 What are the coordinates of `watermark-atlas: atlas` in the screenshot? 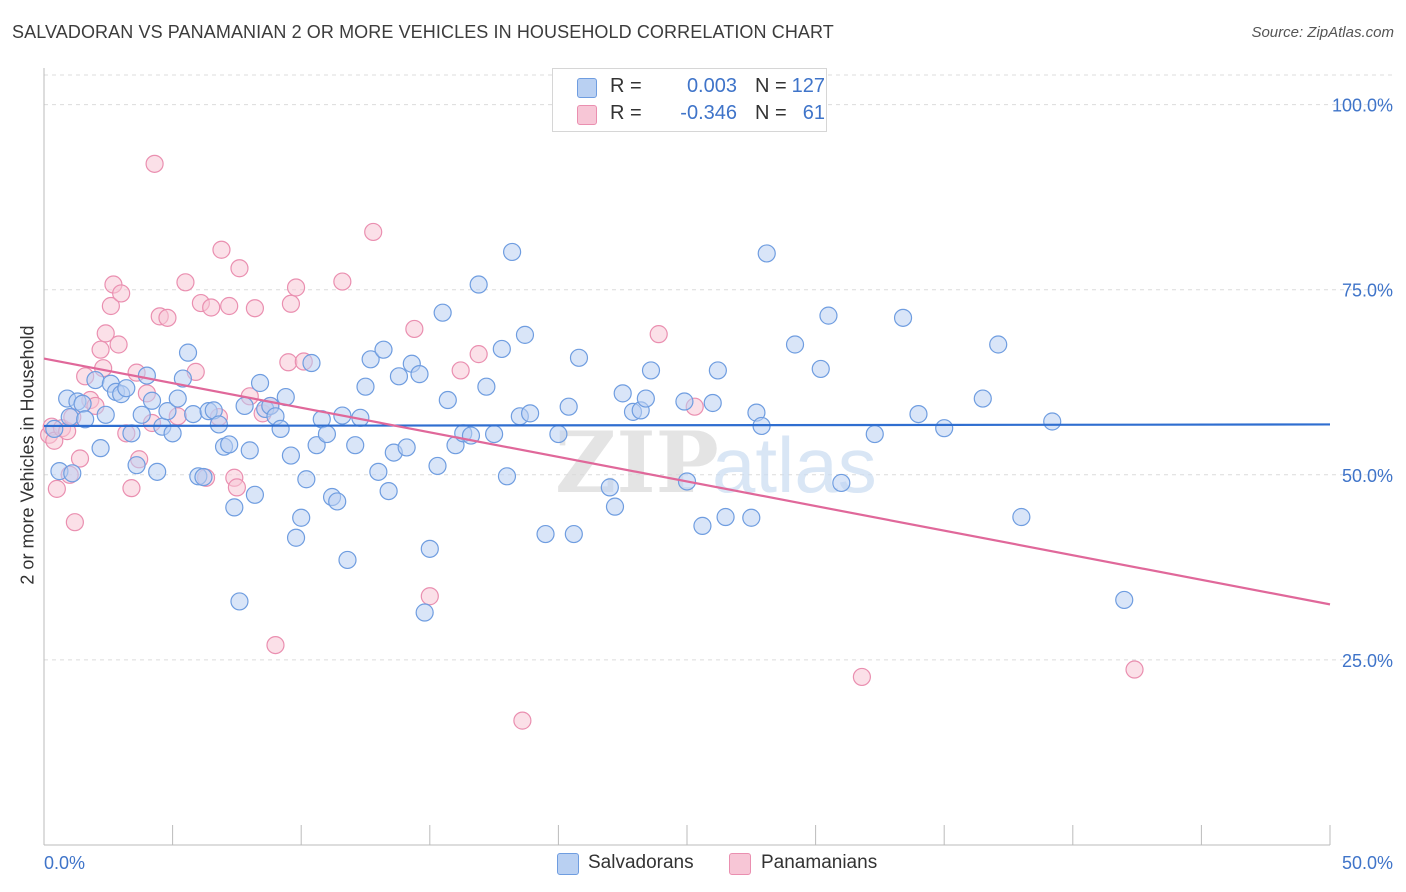 It's located at (794, 465).